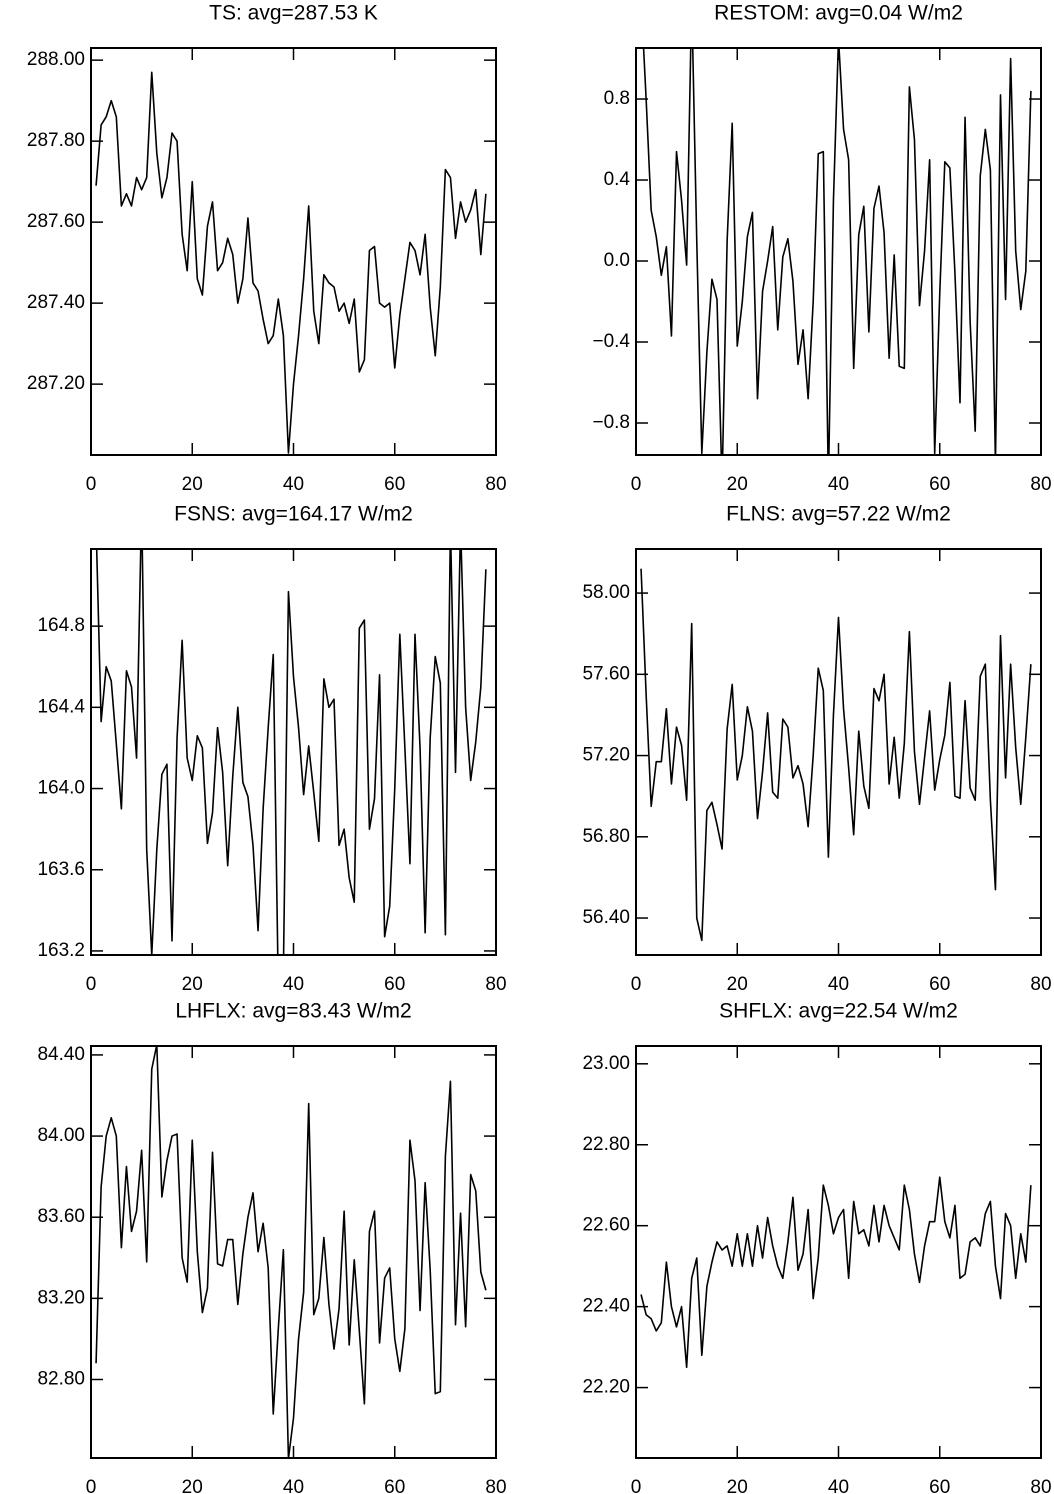 The width and height of the screenshot is (1054, 1494). What do you see at coordinates (61, 1216) in the screenshot?
I see `y-tick-label: 83.60` at bounding box center [61, 1216].